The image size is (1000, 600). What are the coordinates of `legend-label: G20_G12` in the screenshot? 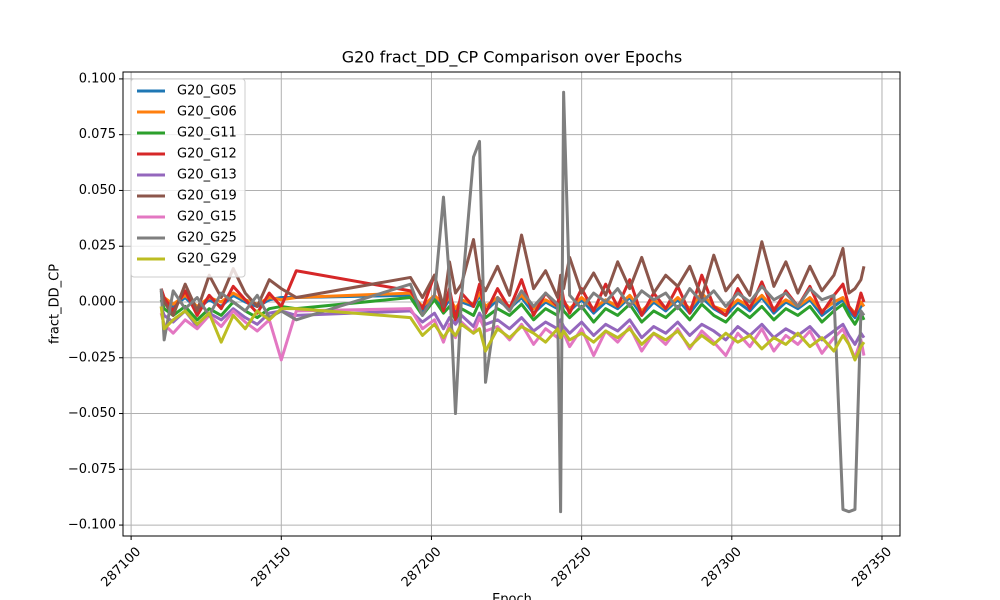 It's located at (207, 154).